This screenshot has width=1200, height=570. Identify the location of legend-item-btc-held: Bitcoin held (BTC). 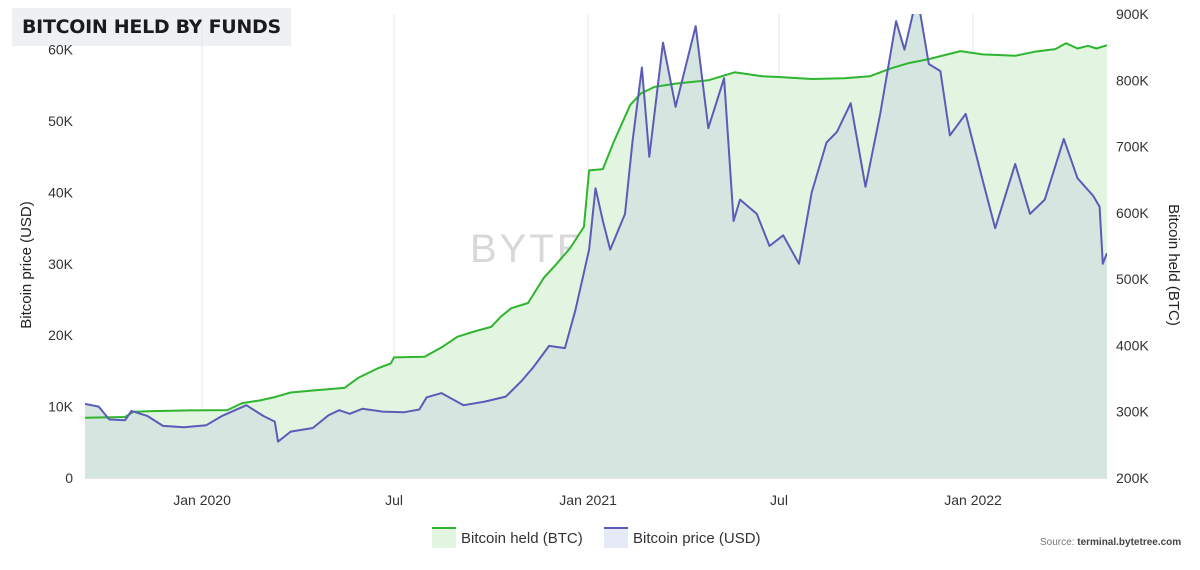
(507, 537).